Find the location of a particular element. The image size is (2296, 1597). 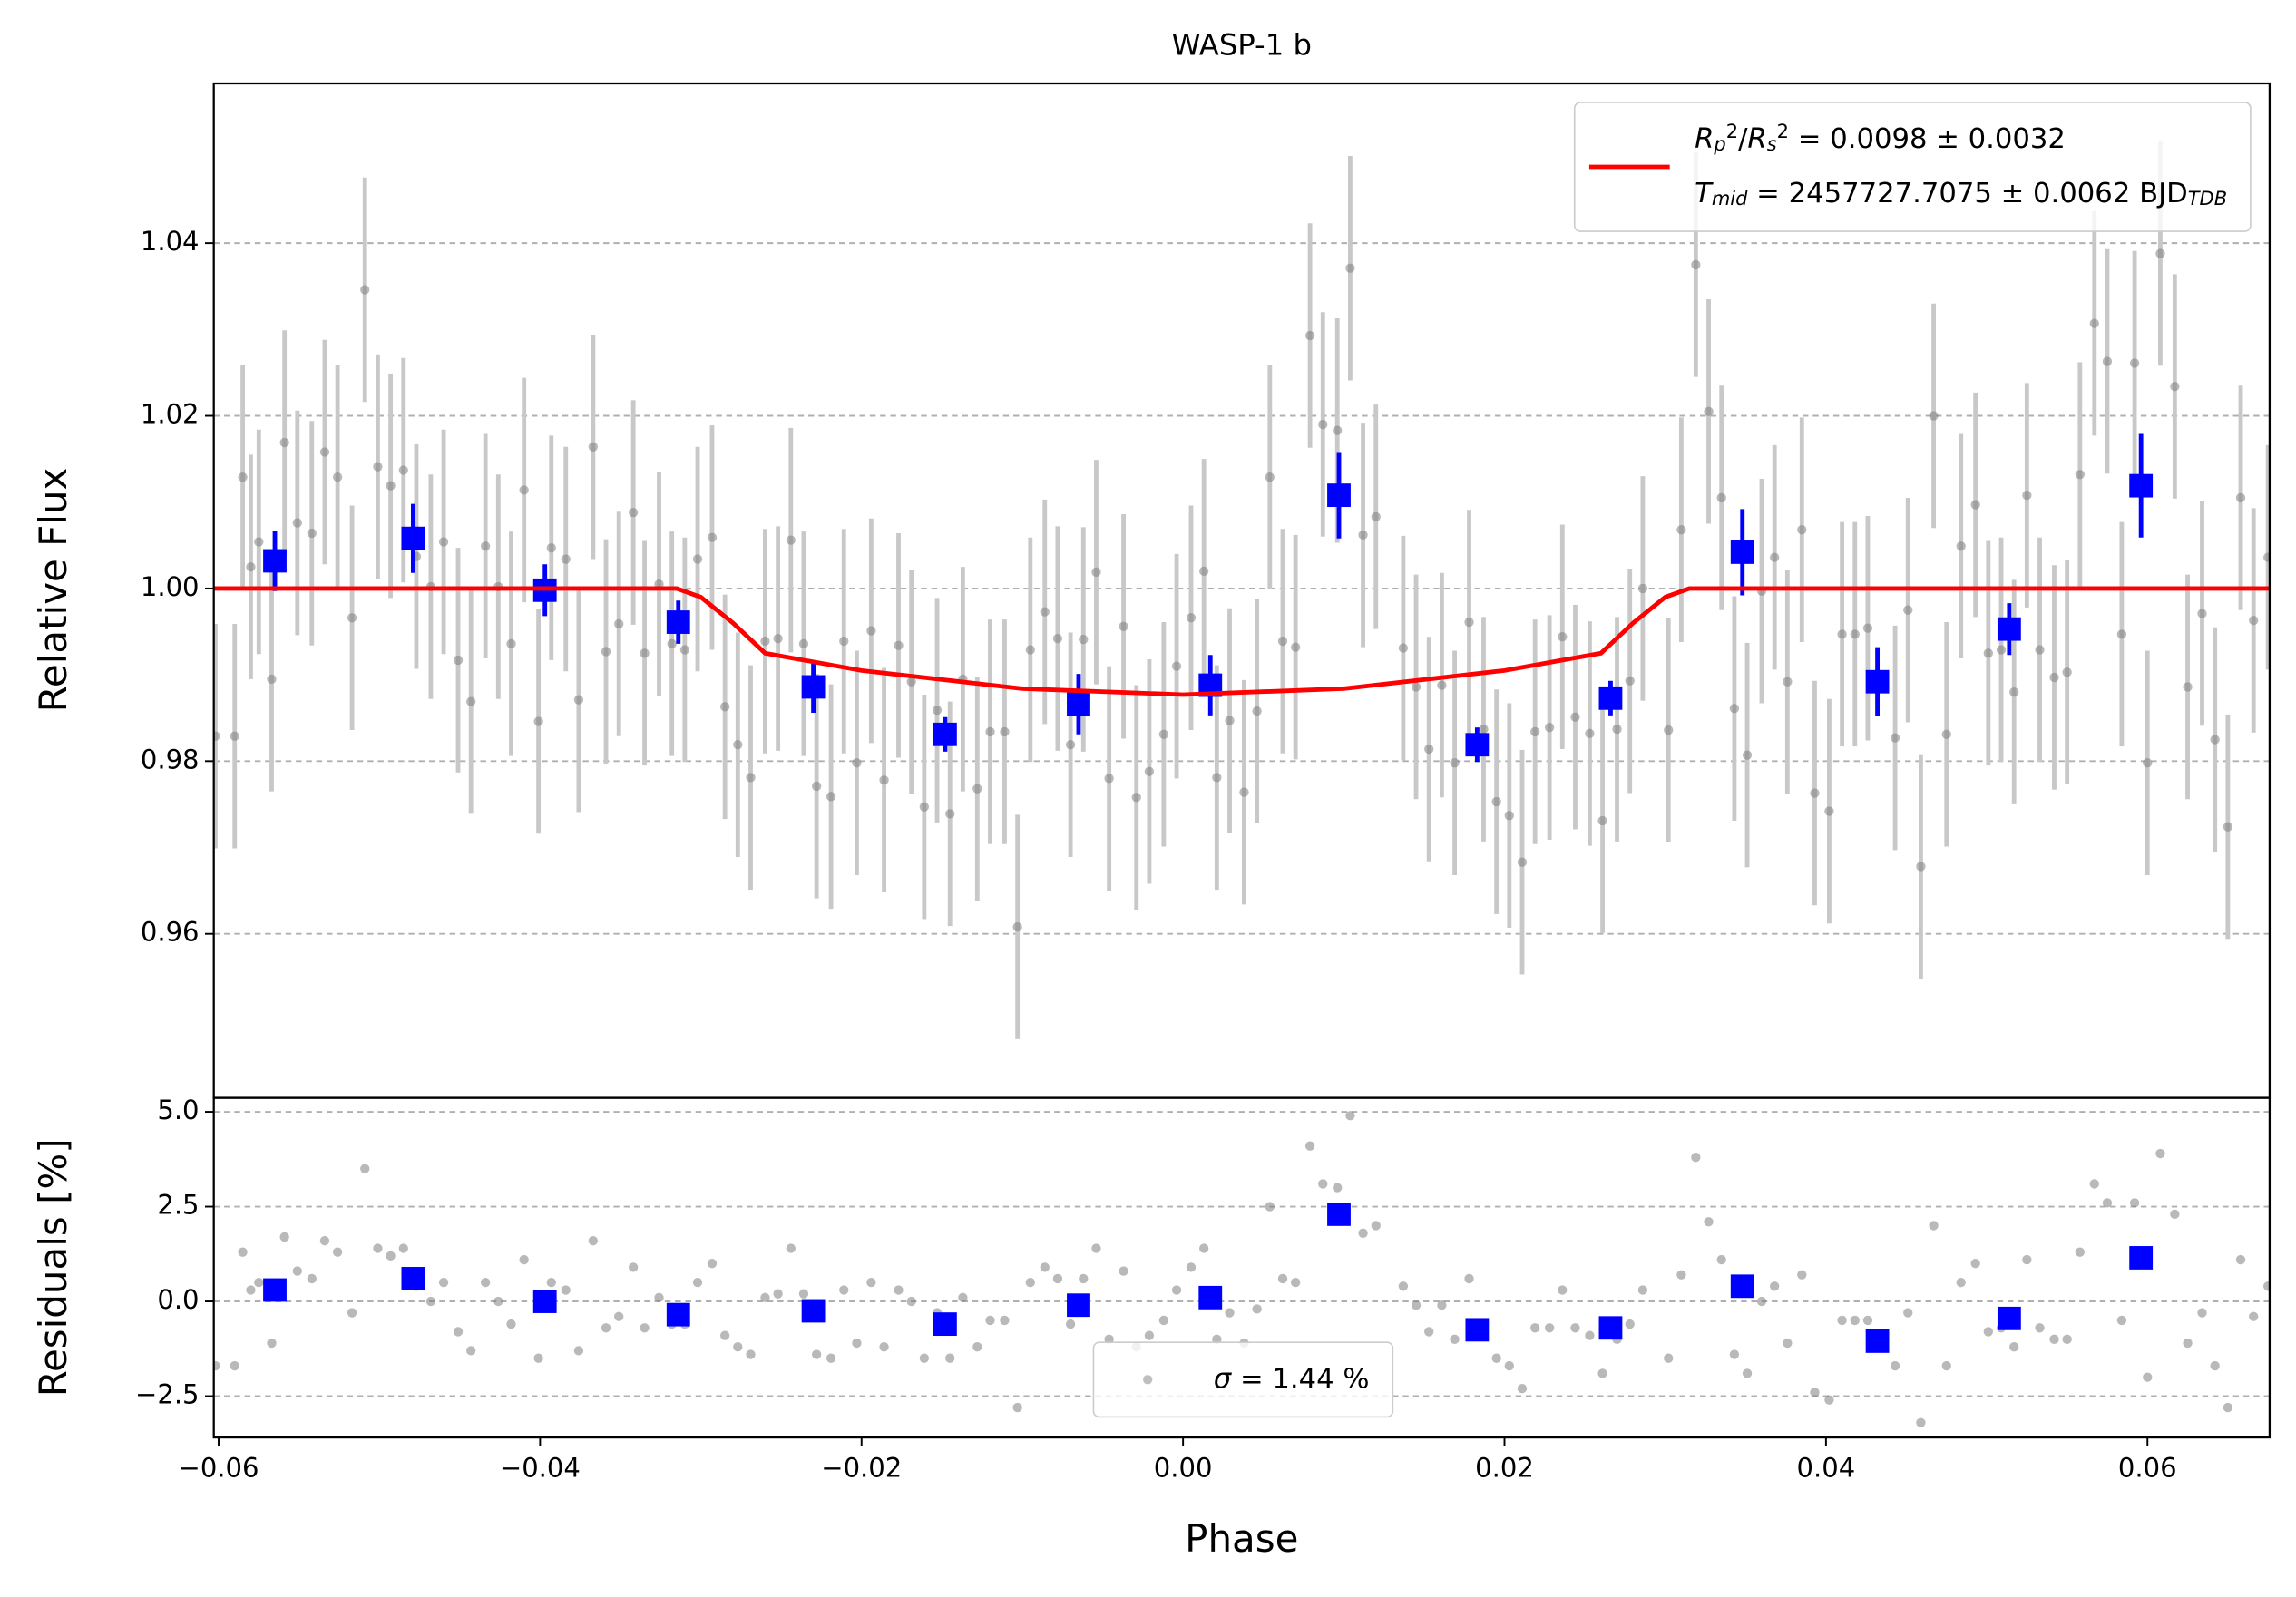

legend-text: TDB is located at coordinates (2207, 198).